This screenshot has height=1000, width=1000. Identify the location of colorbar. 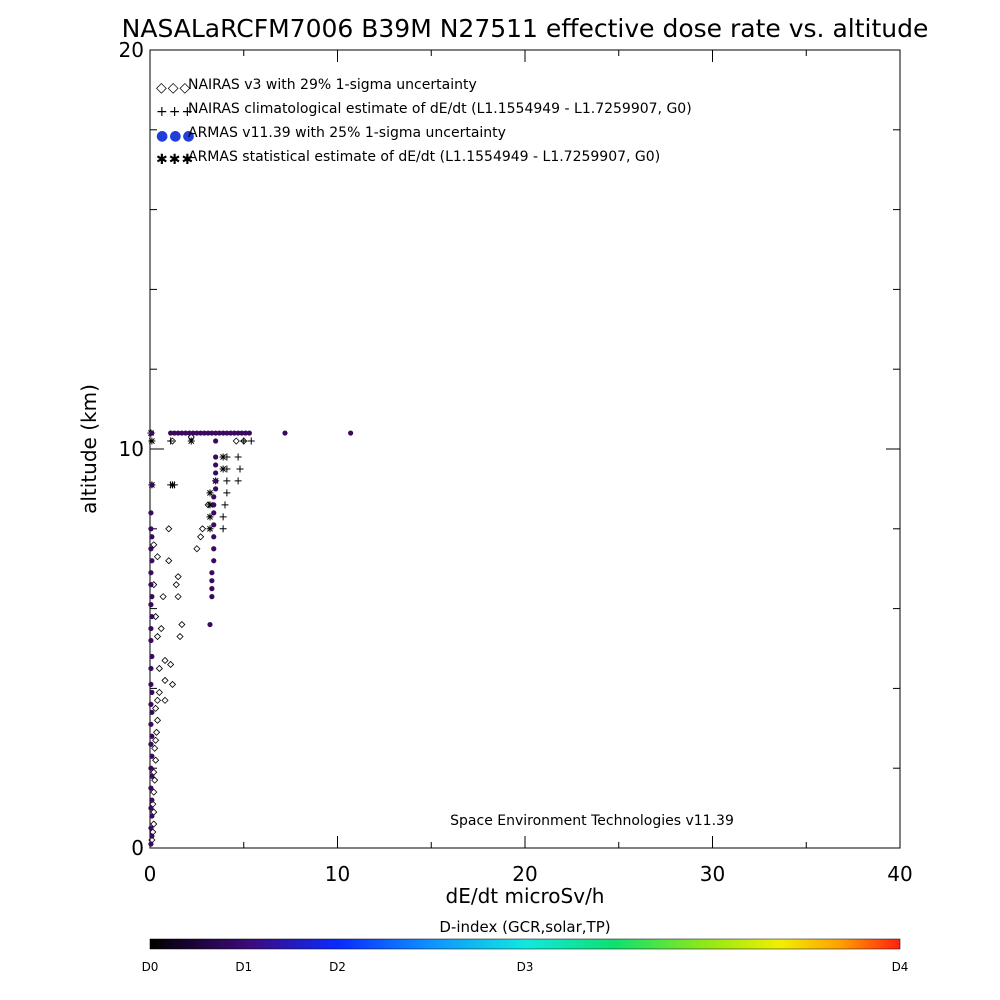
(525, 944).